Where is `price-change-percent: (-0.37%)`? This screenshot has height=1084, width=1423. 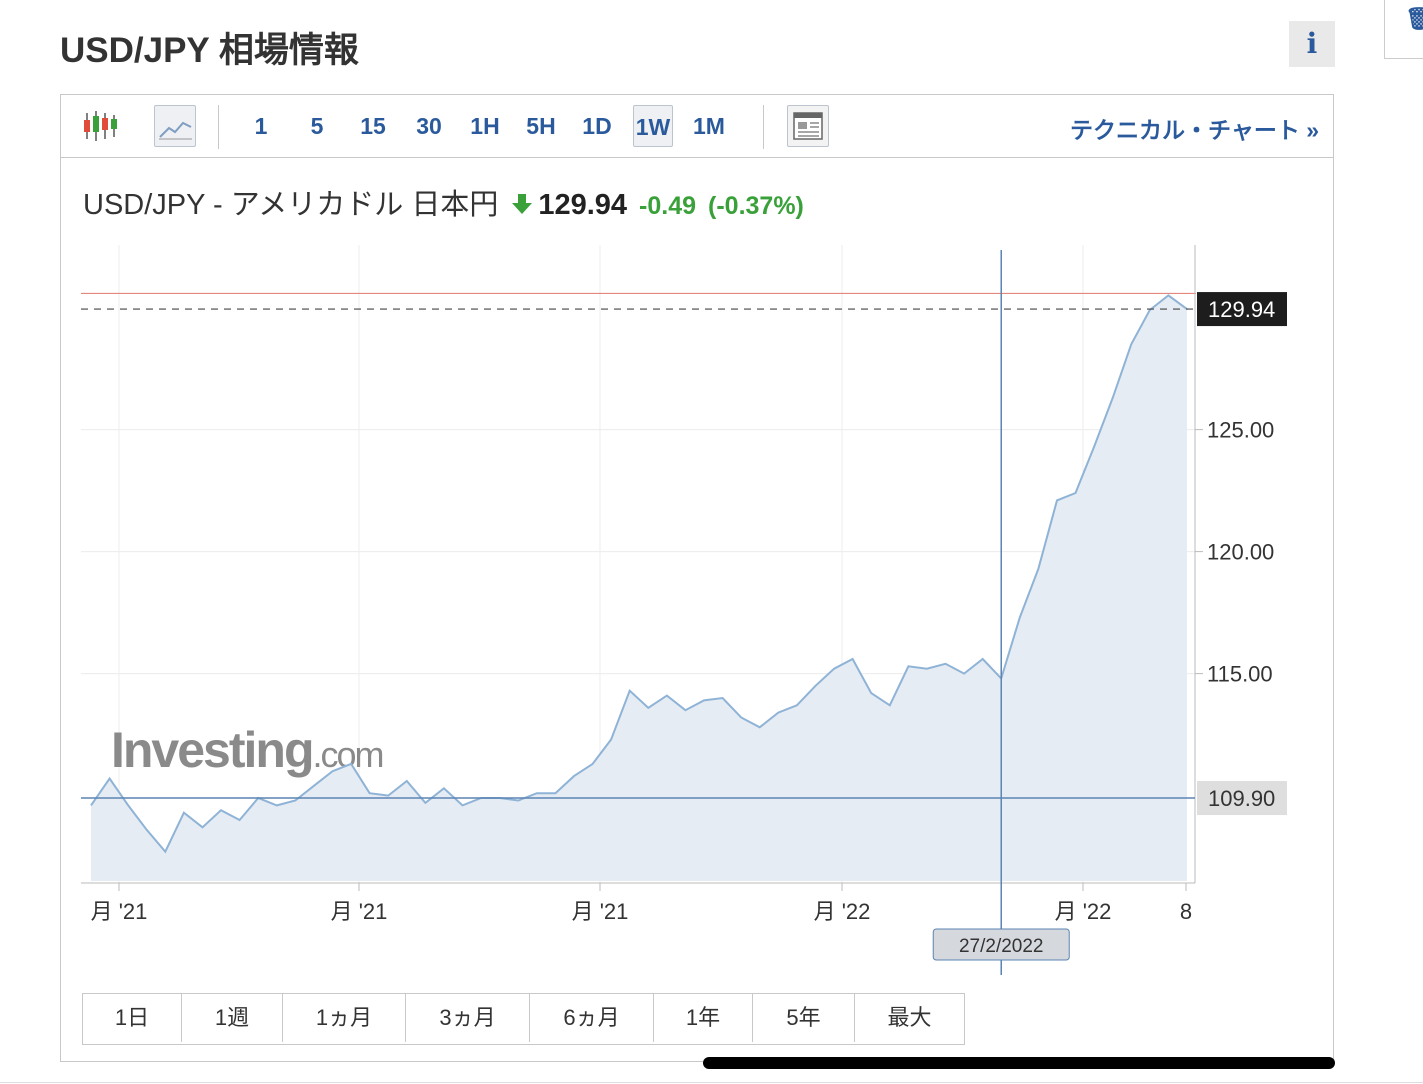
price-change-percent: (-0.37%) is located at coordinates (756, 206).